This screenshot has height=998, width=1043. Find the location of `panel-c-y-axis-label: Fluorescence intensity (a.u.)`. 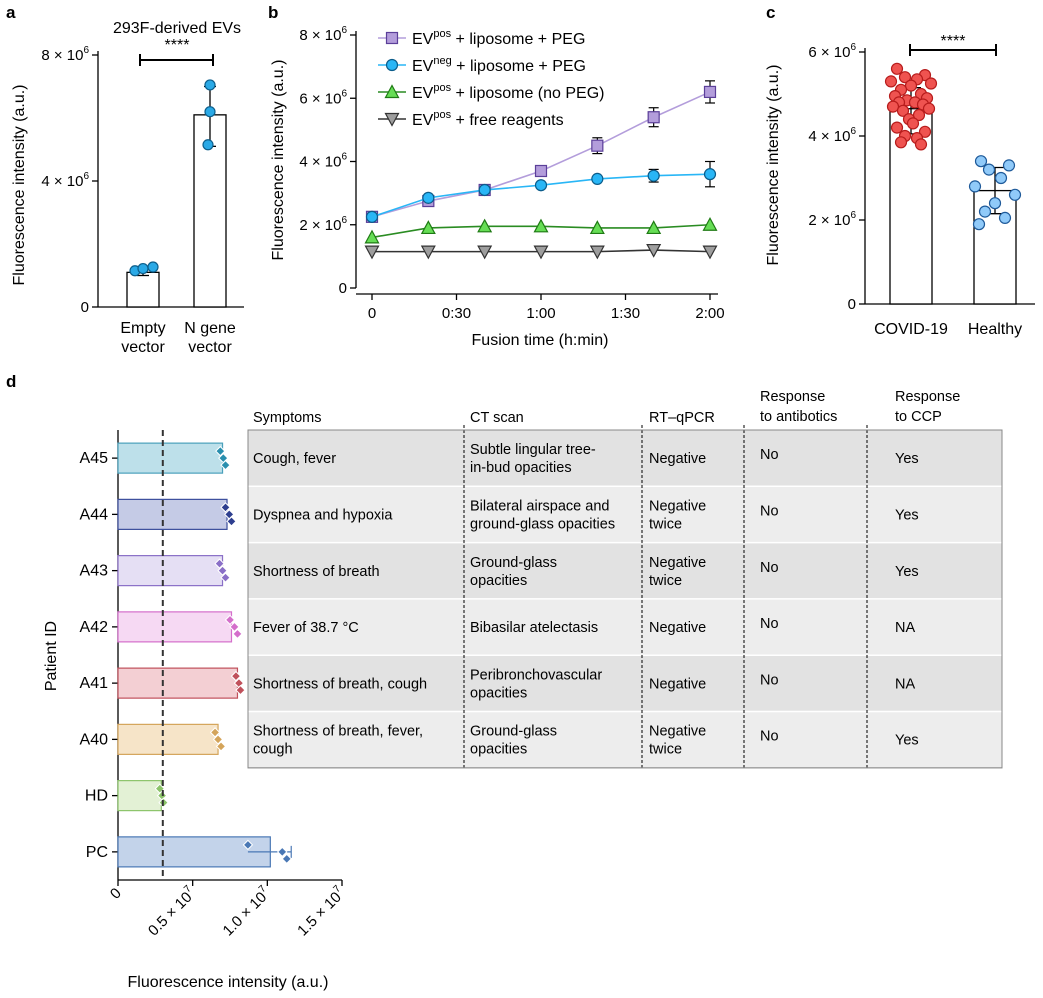

panel-c-y-axis-label: Fluorescence intensity (a.u.) is located at coordinates (773, 165).